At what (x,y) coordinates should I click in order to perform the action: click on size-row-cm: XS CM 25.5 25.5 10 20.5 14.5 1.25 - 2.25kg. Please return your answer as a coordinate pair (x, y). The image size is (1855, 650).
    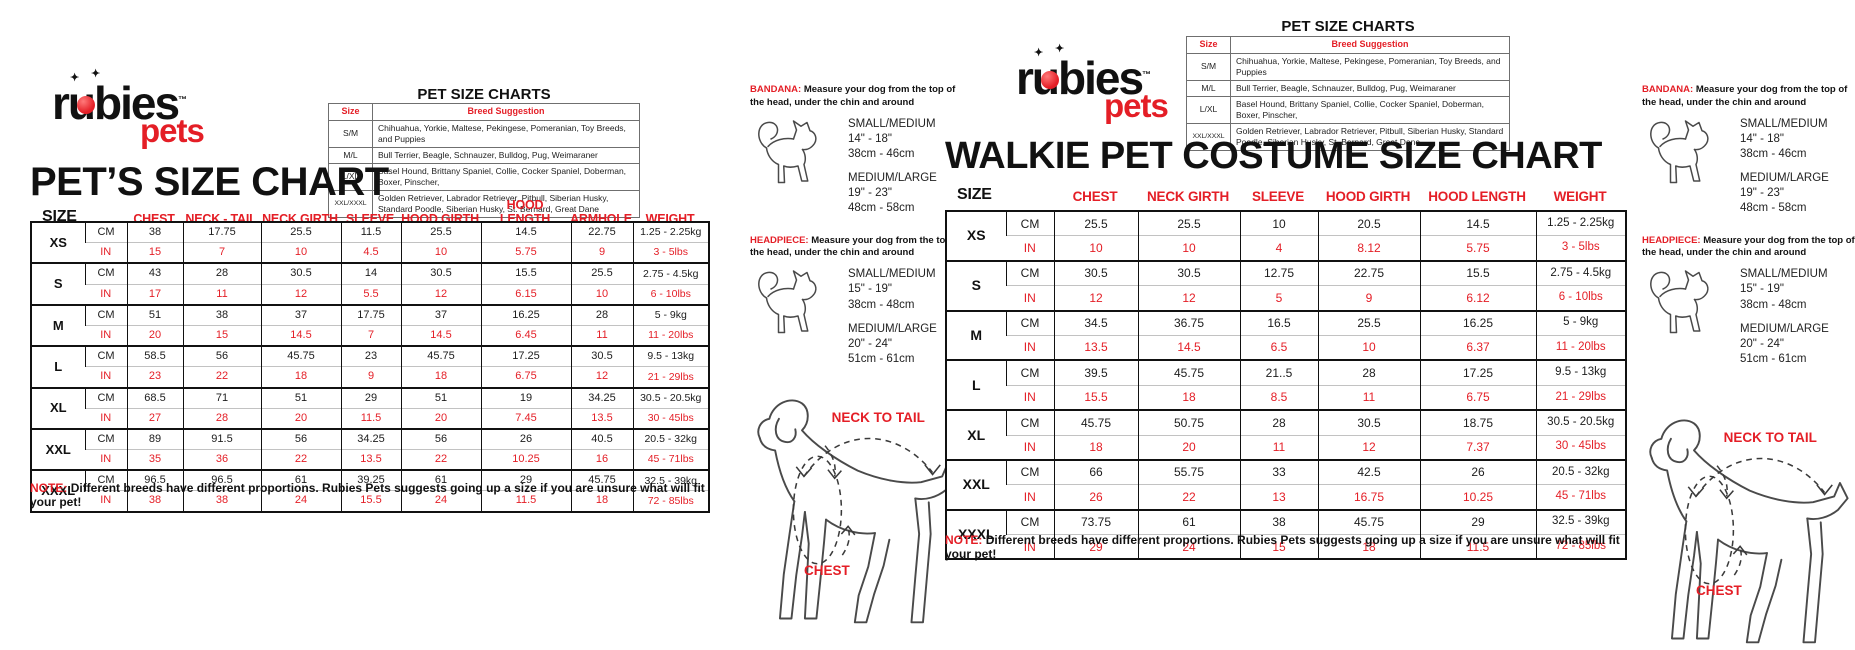
    Looking at the image, I should click on (1286, 235).